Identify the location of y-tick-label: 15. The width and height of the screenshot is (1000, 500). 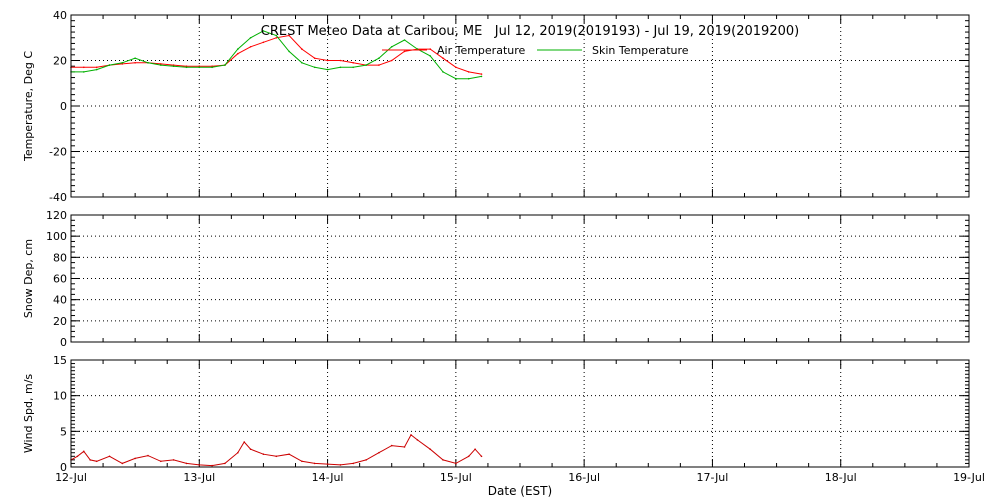
(60, 360).